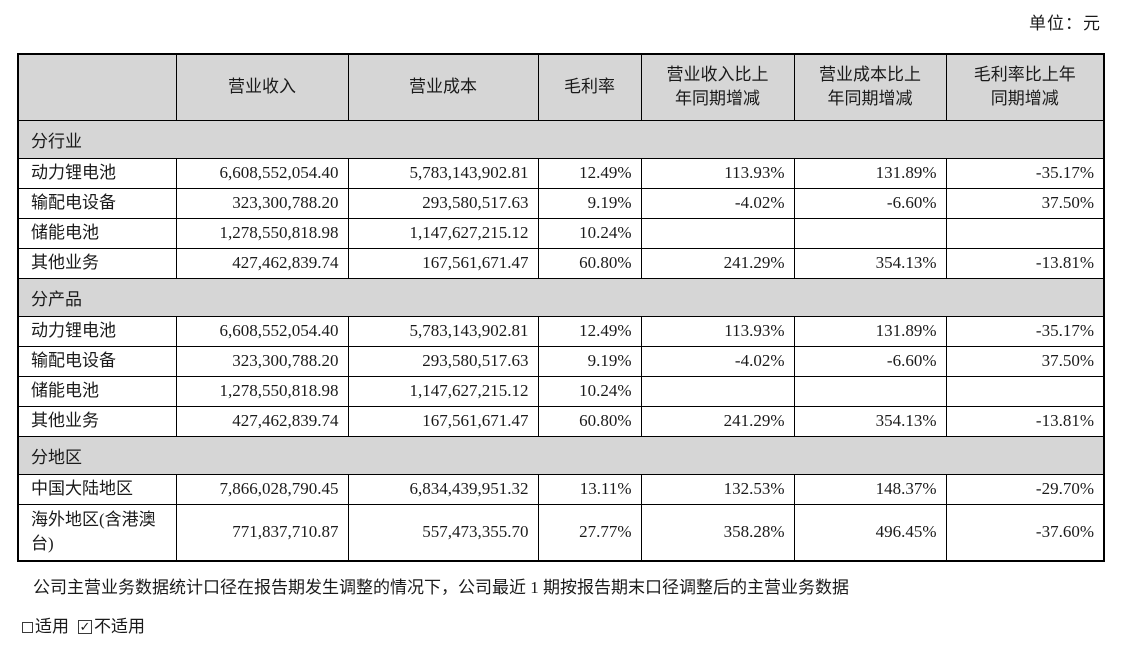  I want to click on cost-yoy-cell: 496.45%, so click(870, 532).